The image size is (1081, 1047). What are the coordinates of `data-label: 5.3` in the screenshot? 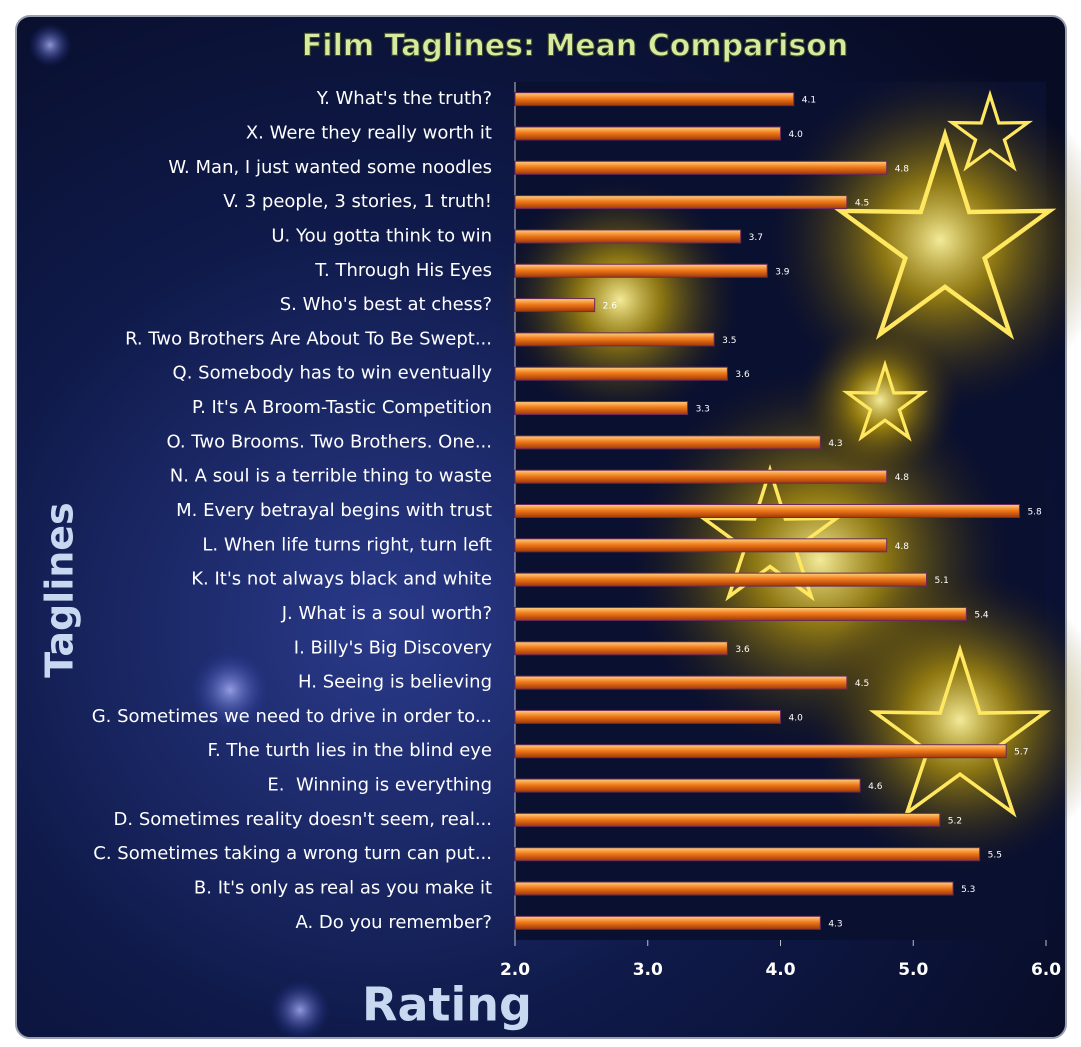 It's located at (968, 890).